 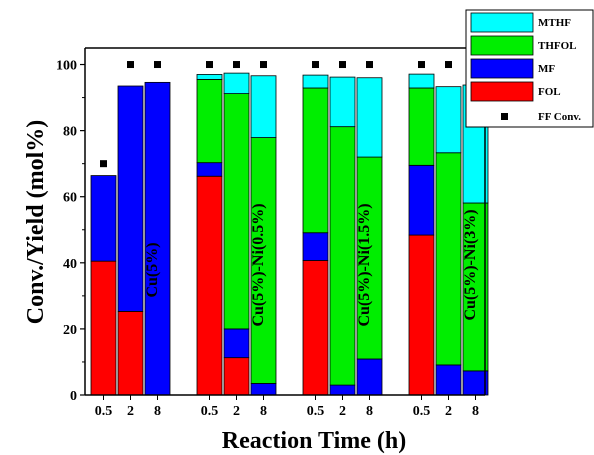 What do you see at coordinates (209, 65) in the screenshot?
I see `ff-conv-marker-g2-0.5` at bounding box center [209, 65].